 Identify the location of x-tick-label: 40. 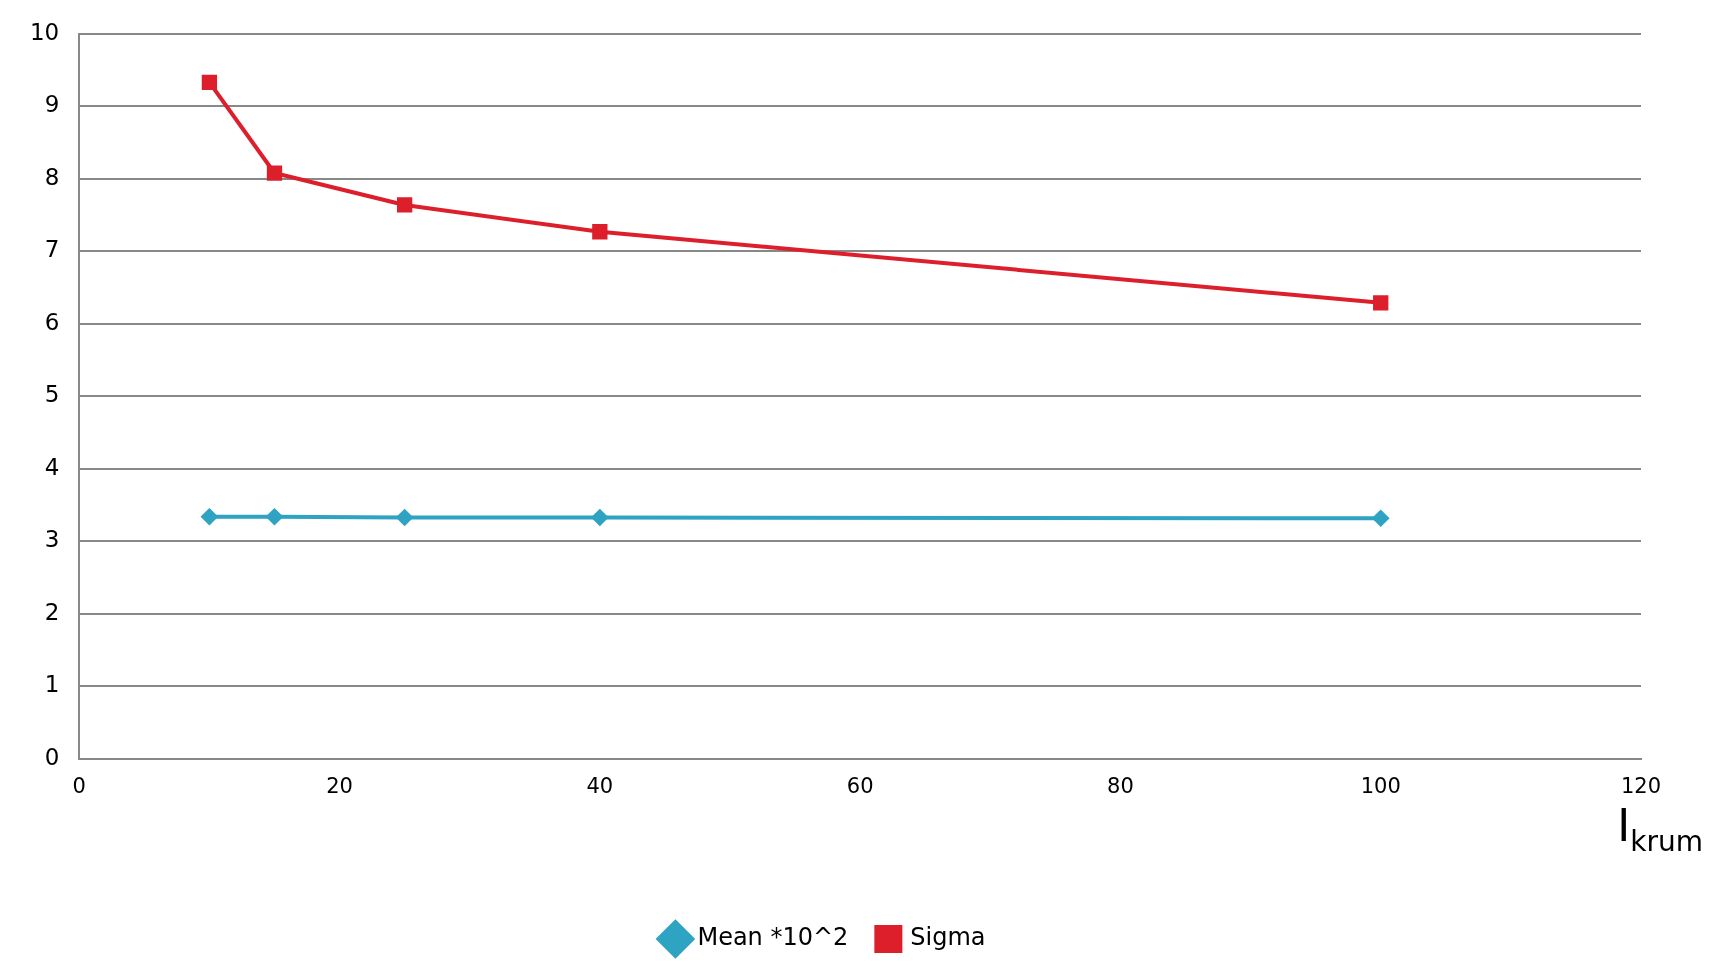
(600, 785).